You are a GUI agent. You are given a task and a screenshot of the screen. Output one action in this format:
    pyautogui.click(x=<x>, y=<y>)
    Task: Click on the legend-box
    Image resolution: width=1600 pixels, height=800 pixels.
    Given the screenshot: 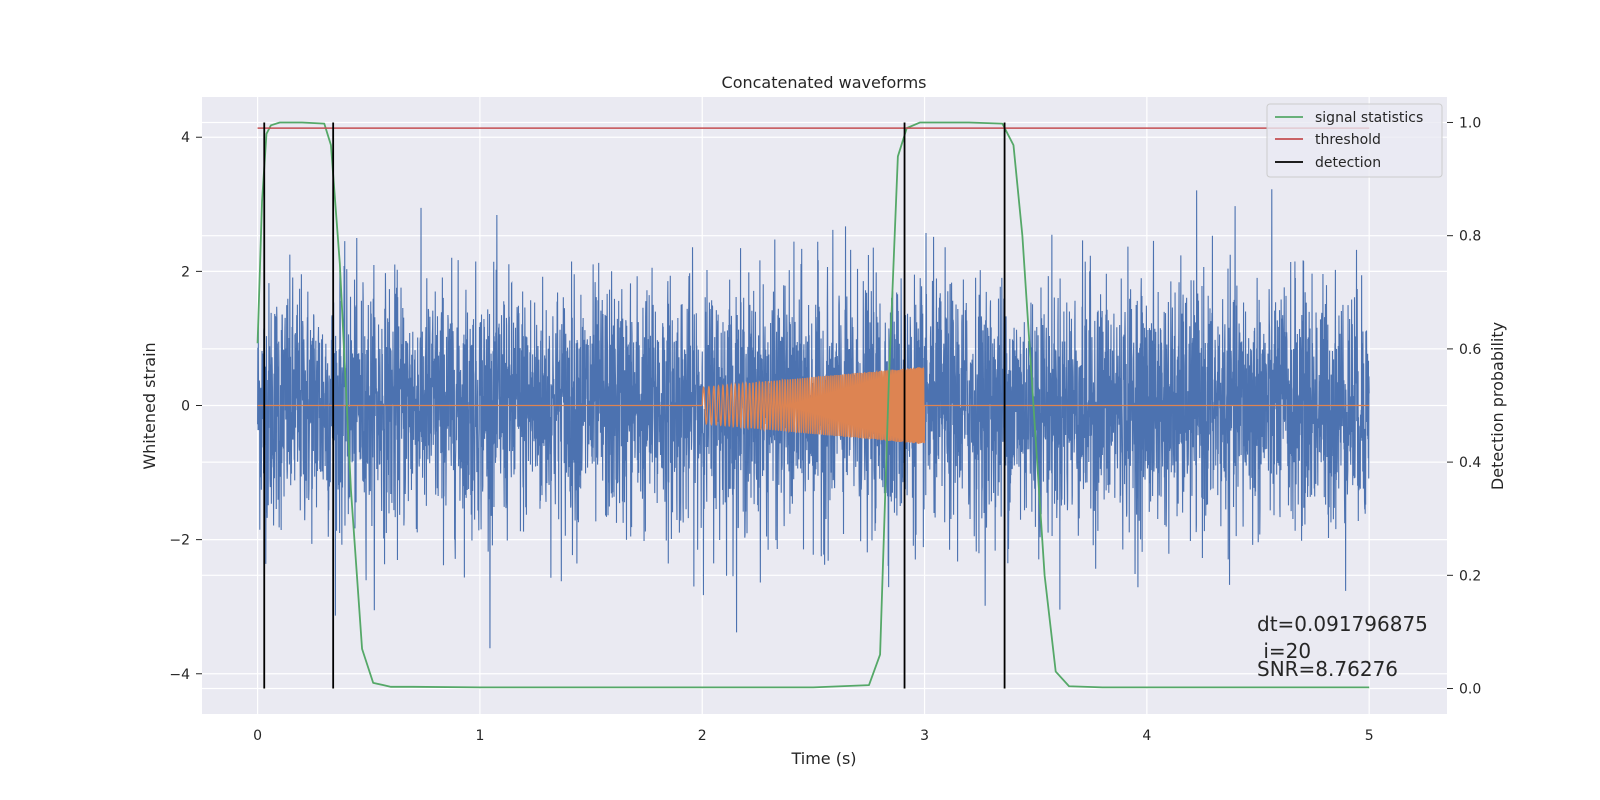 What is the action you would take?
    pyautogui.click(x=1354, y=140)
    